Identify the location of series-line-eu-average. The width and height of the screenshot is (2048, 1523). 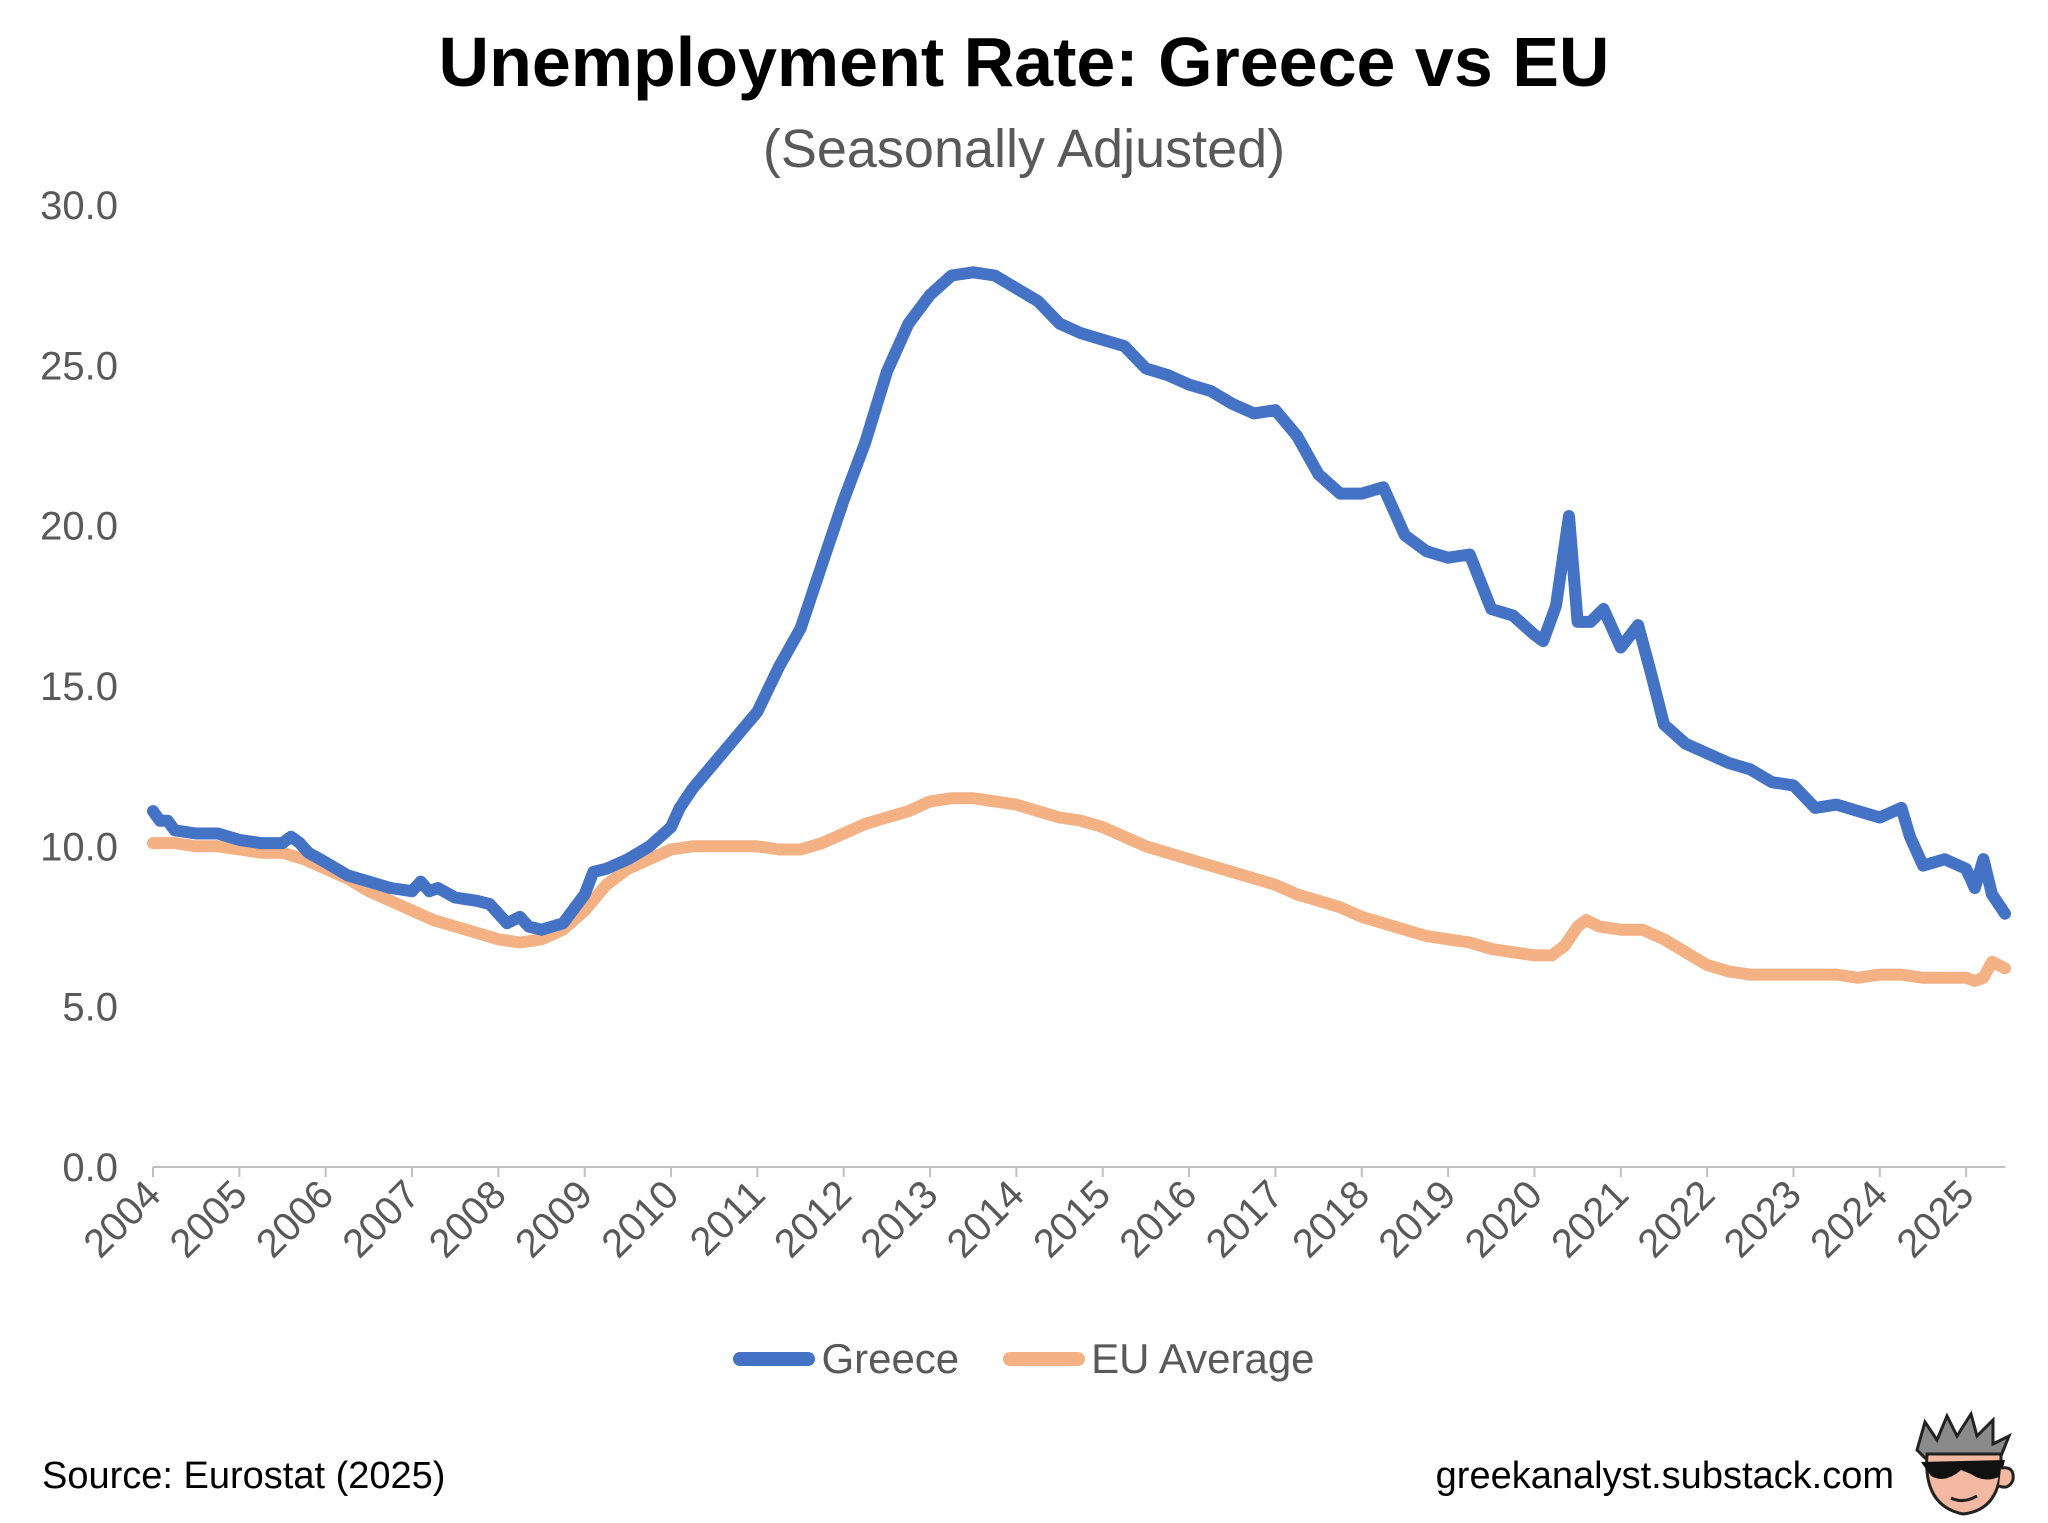
(1079, 889).